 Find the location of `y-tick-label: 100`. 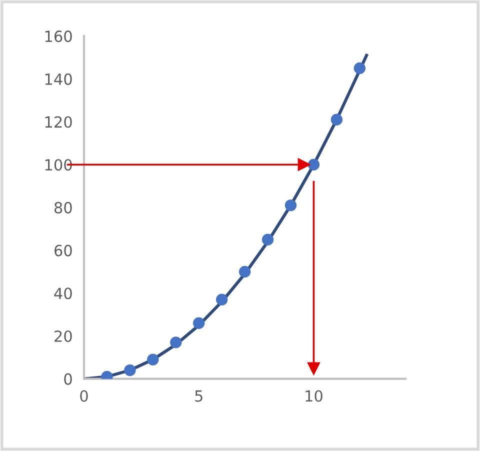

y-tick-label: 100 is located at coordinates (58, 165).